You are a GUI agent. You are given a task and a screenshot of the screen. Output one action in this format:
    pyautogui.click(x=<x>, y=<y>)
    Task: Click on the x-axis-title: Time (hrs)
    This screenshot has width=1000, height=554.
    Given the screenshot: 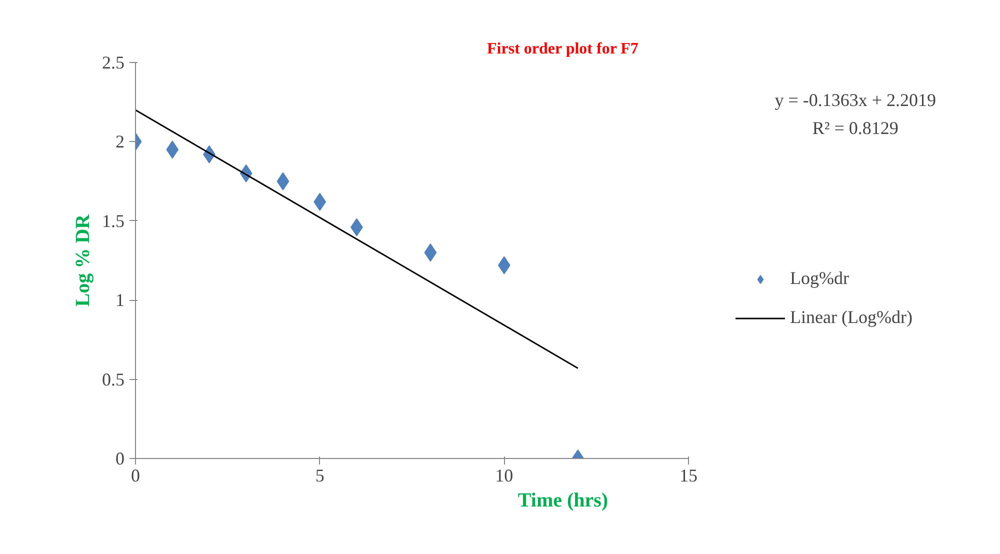 What is the action you would take?
    pyautogui.click(x=563, y=501)
    